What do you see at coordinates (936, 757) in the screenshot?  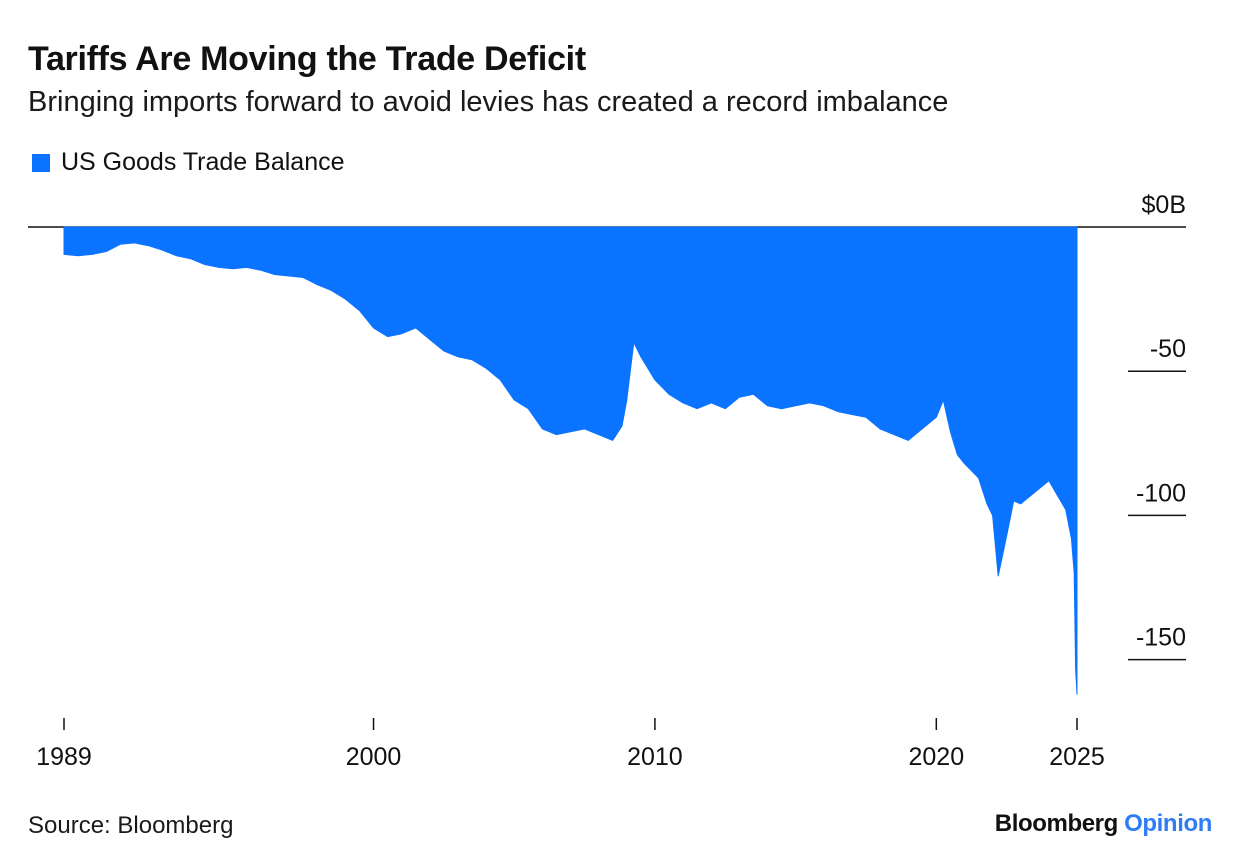 I see `x-tick-label: 2020` at bounding box center [936, 757].